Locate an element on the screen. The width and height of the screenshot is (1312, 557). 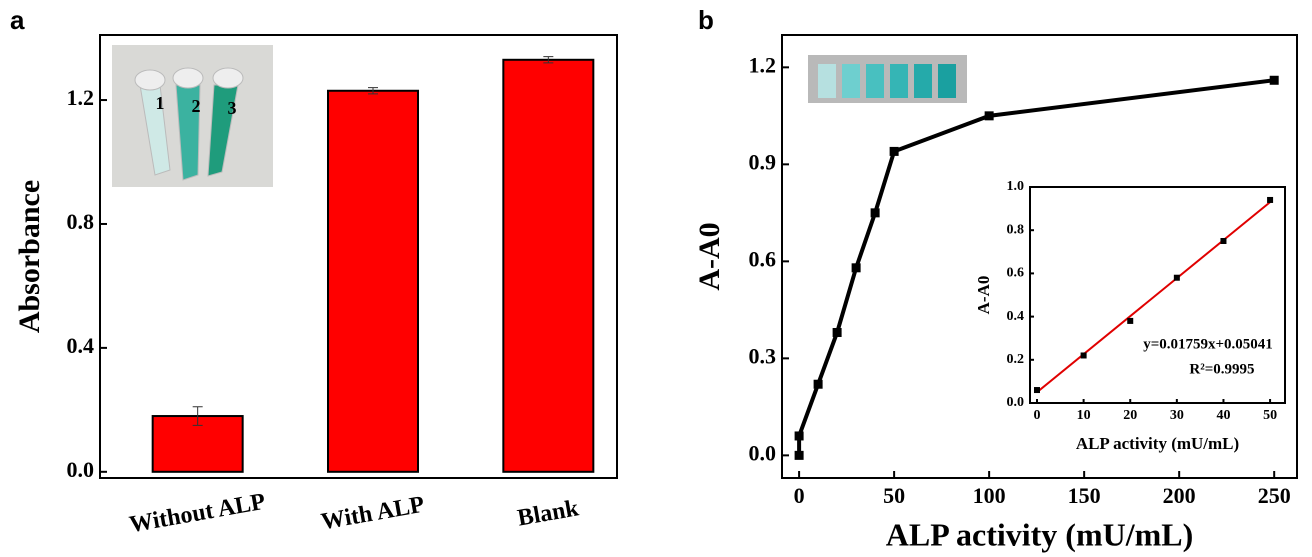
x-tick-label: 150 is located at coordinates (1084, 495).